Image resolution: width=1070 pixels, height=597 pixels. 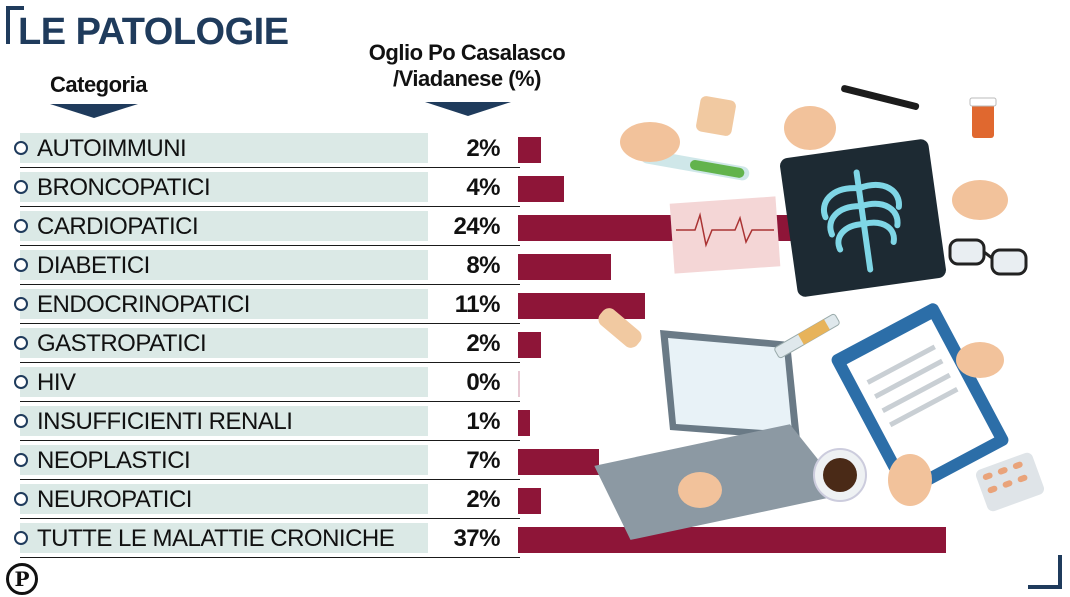 What do you see at coordinates (56, 382) in the screenshot?
I see `category-label: HIV` at bounding box center [56, 382].